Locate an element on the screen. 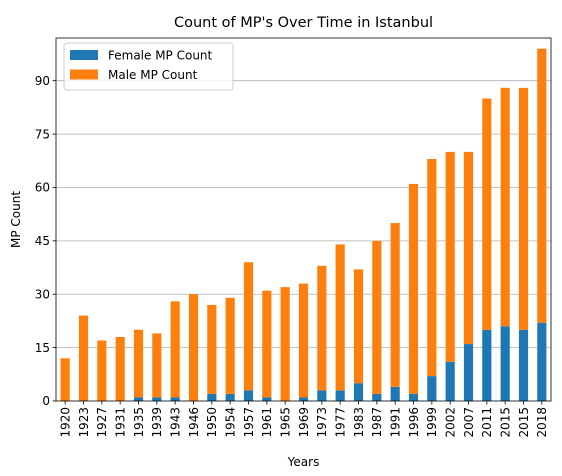 The height and width of the screenshot is (476, 562). x-tick-label: 1999 is located at coordinates (432, 422).